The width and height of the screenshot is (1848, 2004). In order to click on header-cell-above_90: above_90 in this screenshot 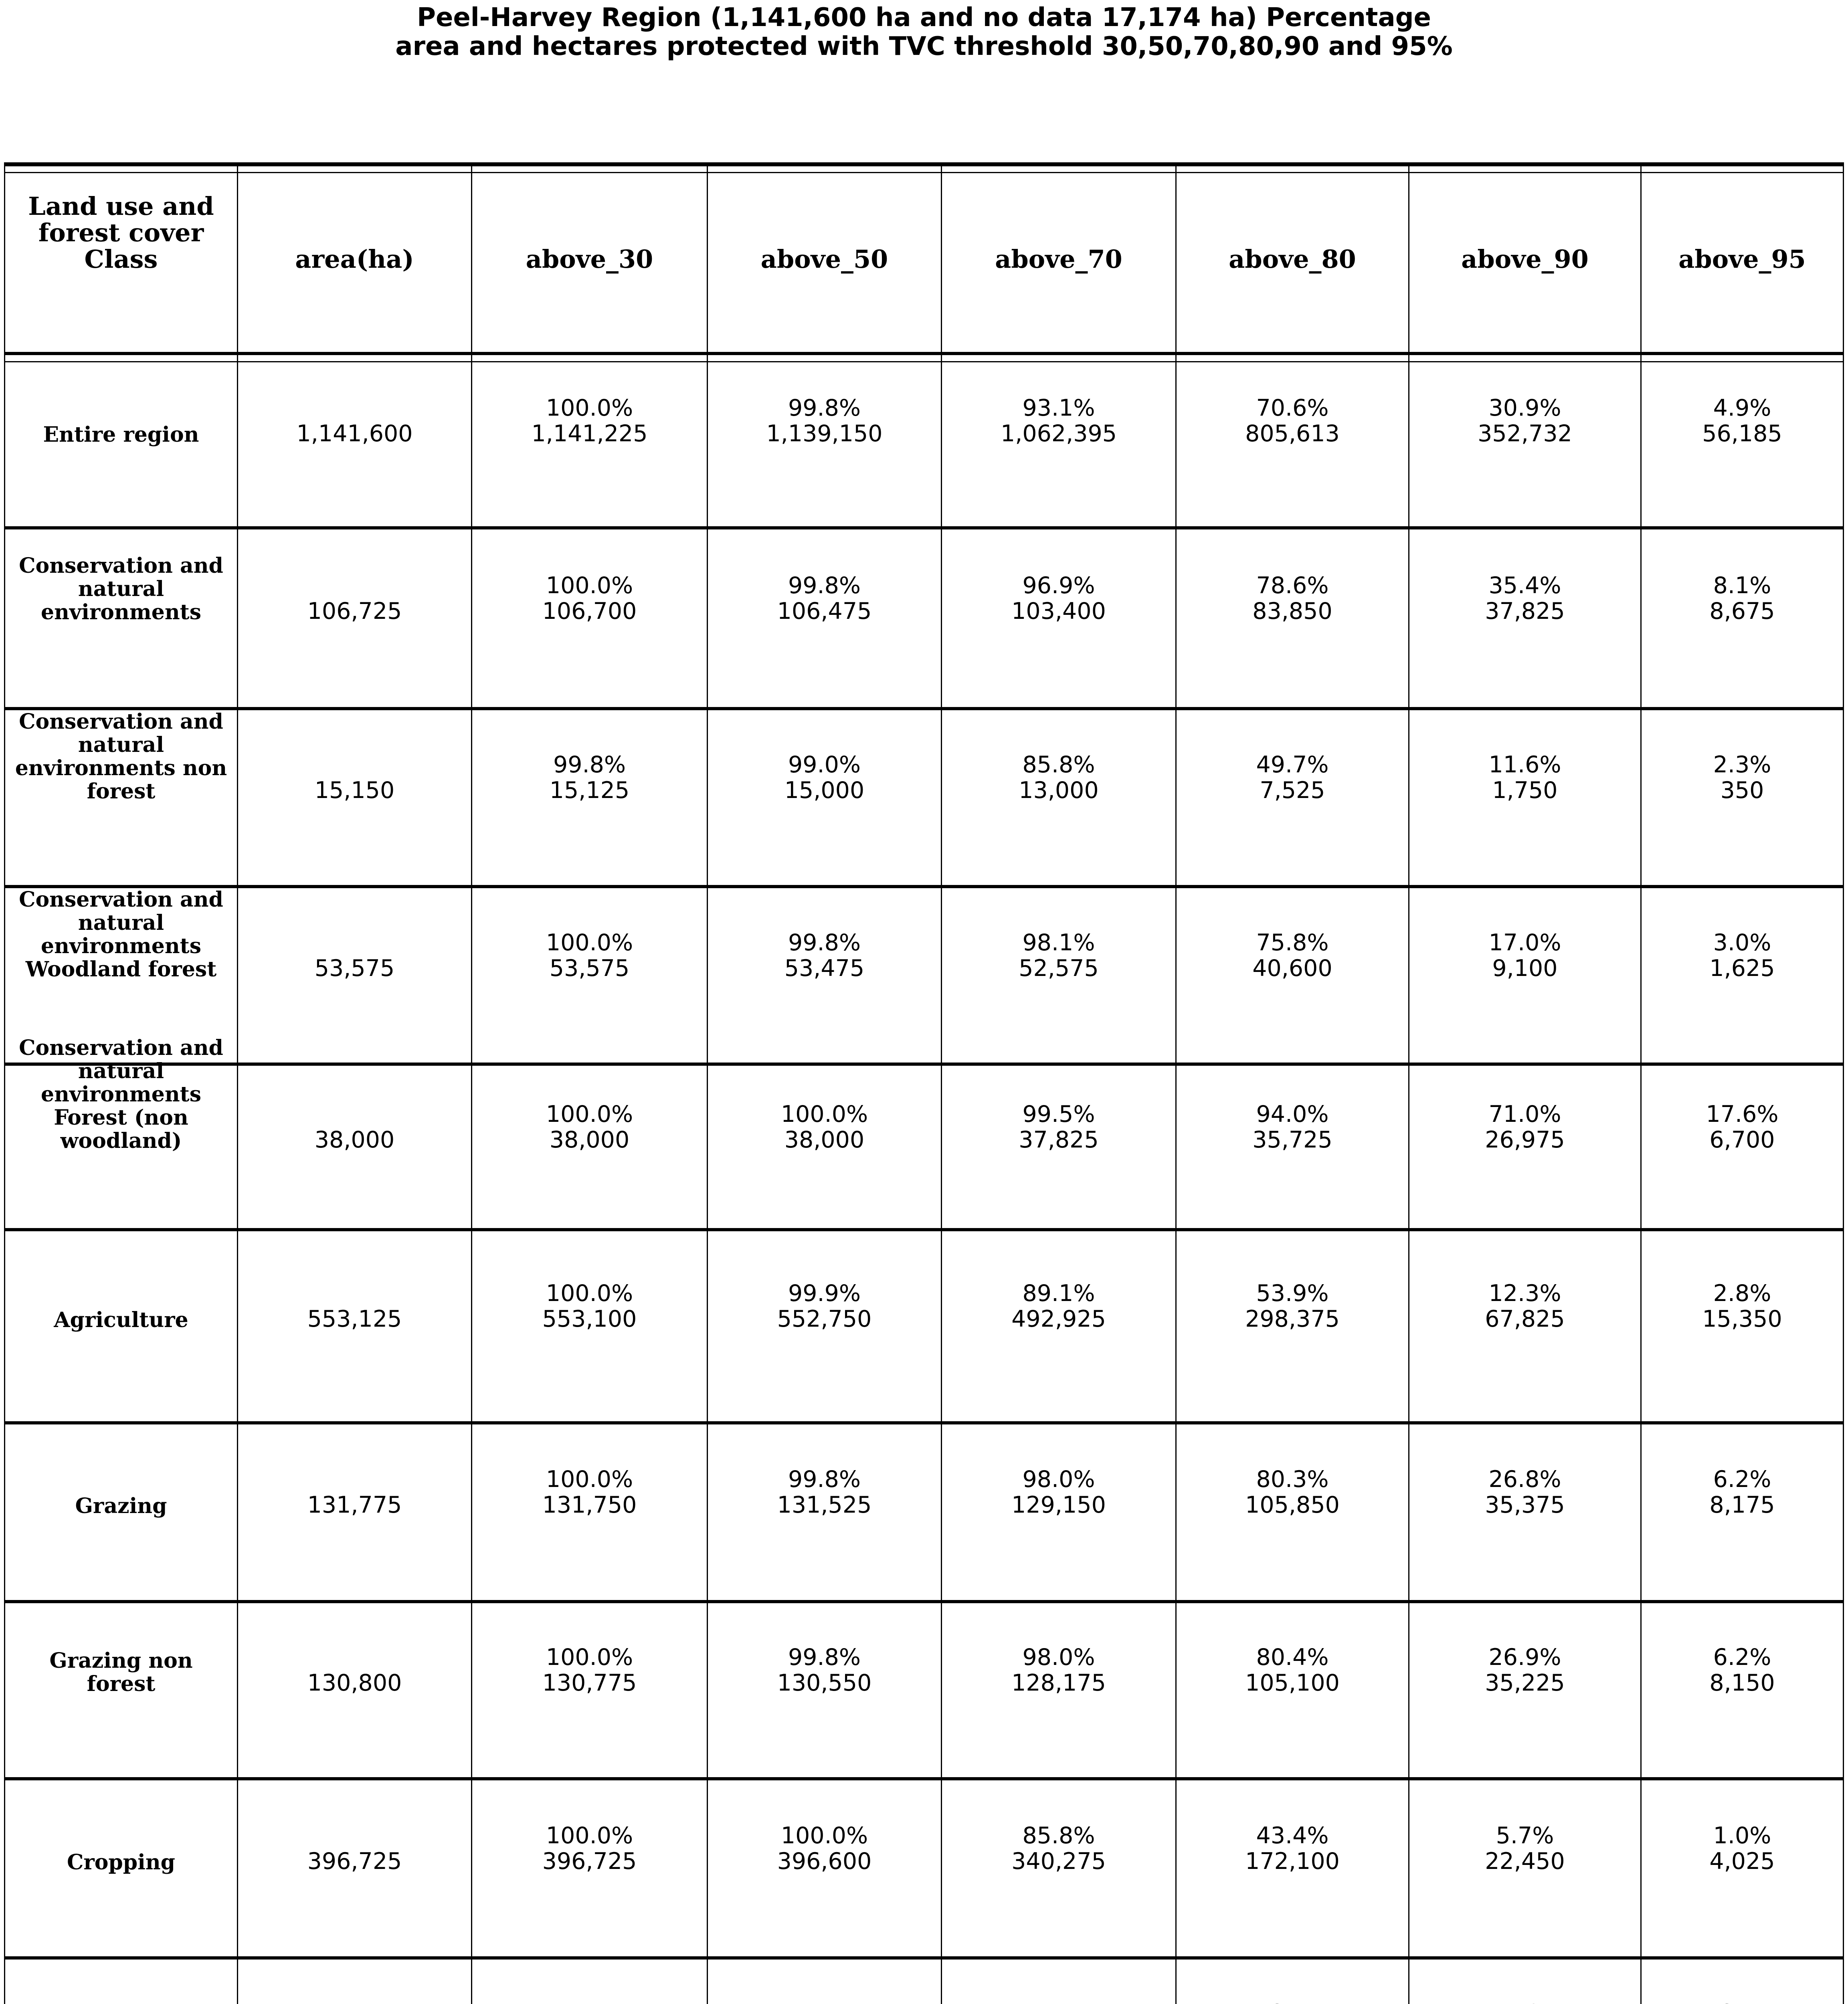, I will do `click(1524, 259)`.